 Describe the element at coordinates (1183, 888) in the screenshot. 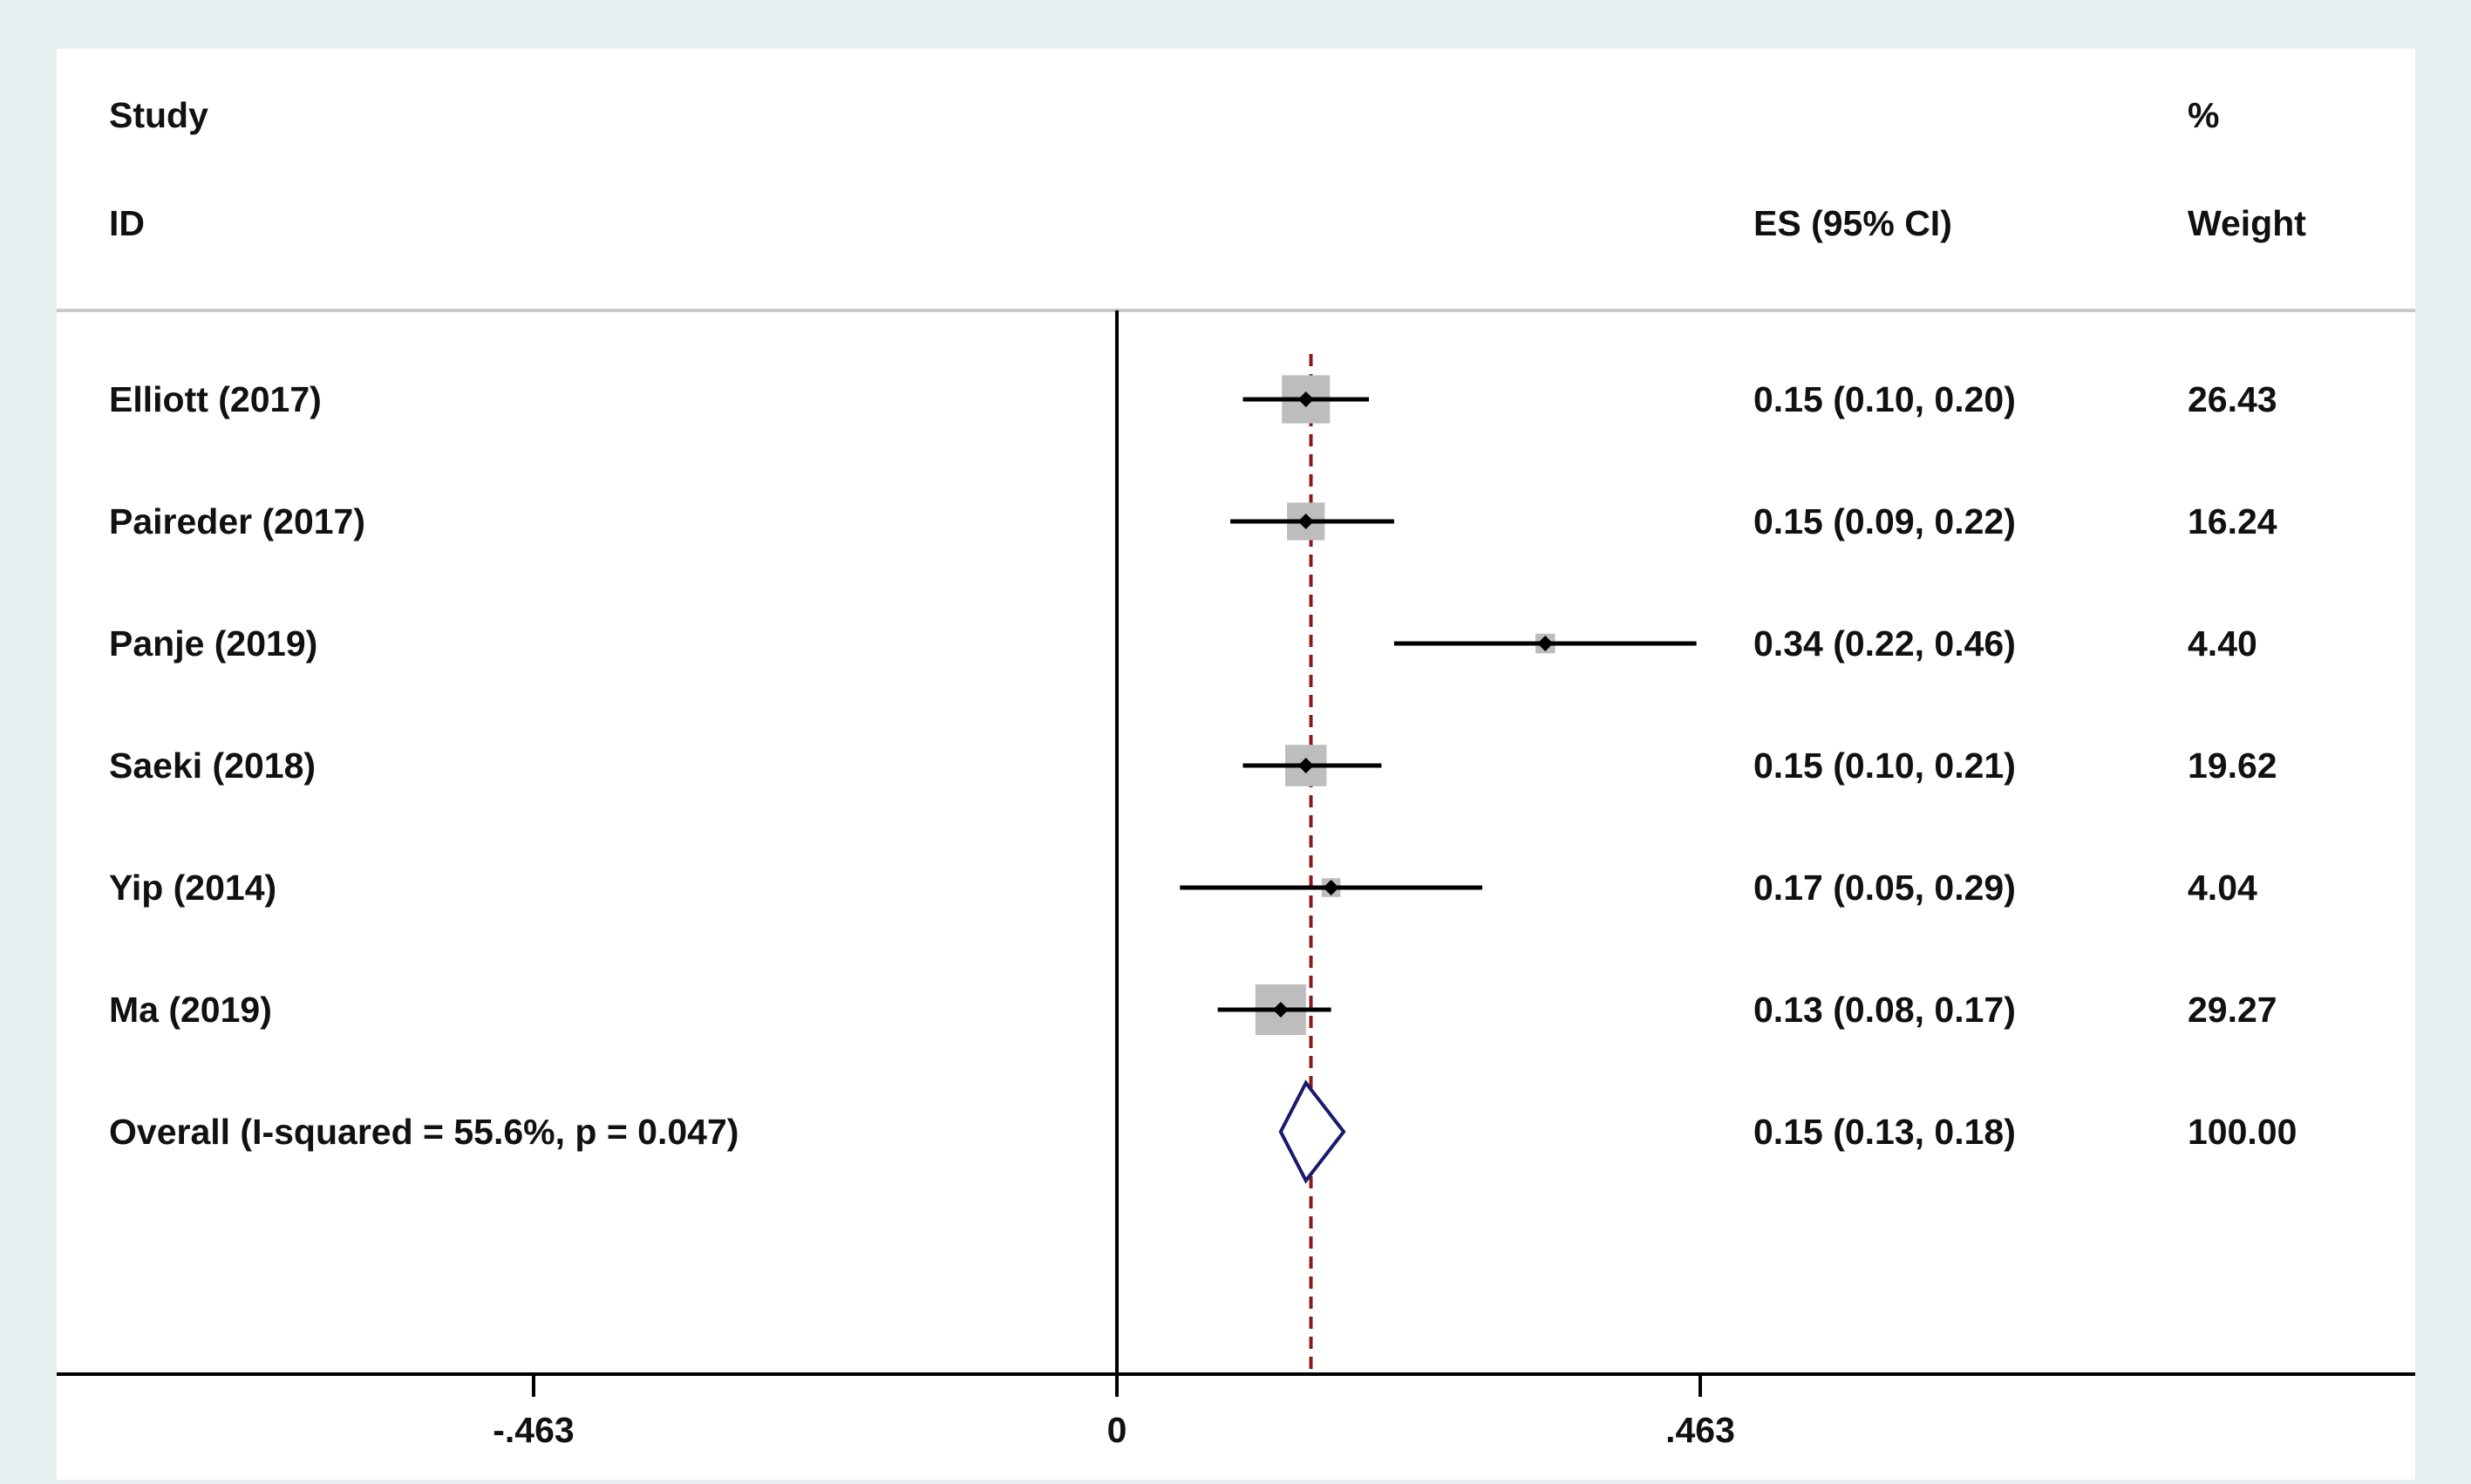

I see `study-row: Yip (2014) 0.17 (0.05, 0.29) 4.04` at that location.